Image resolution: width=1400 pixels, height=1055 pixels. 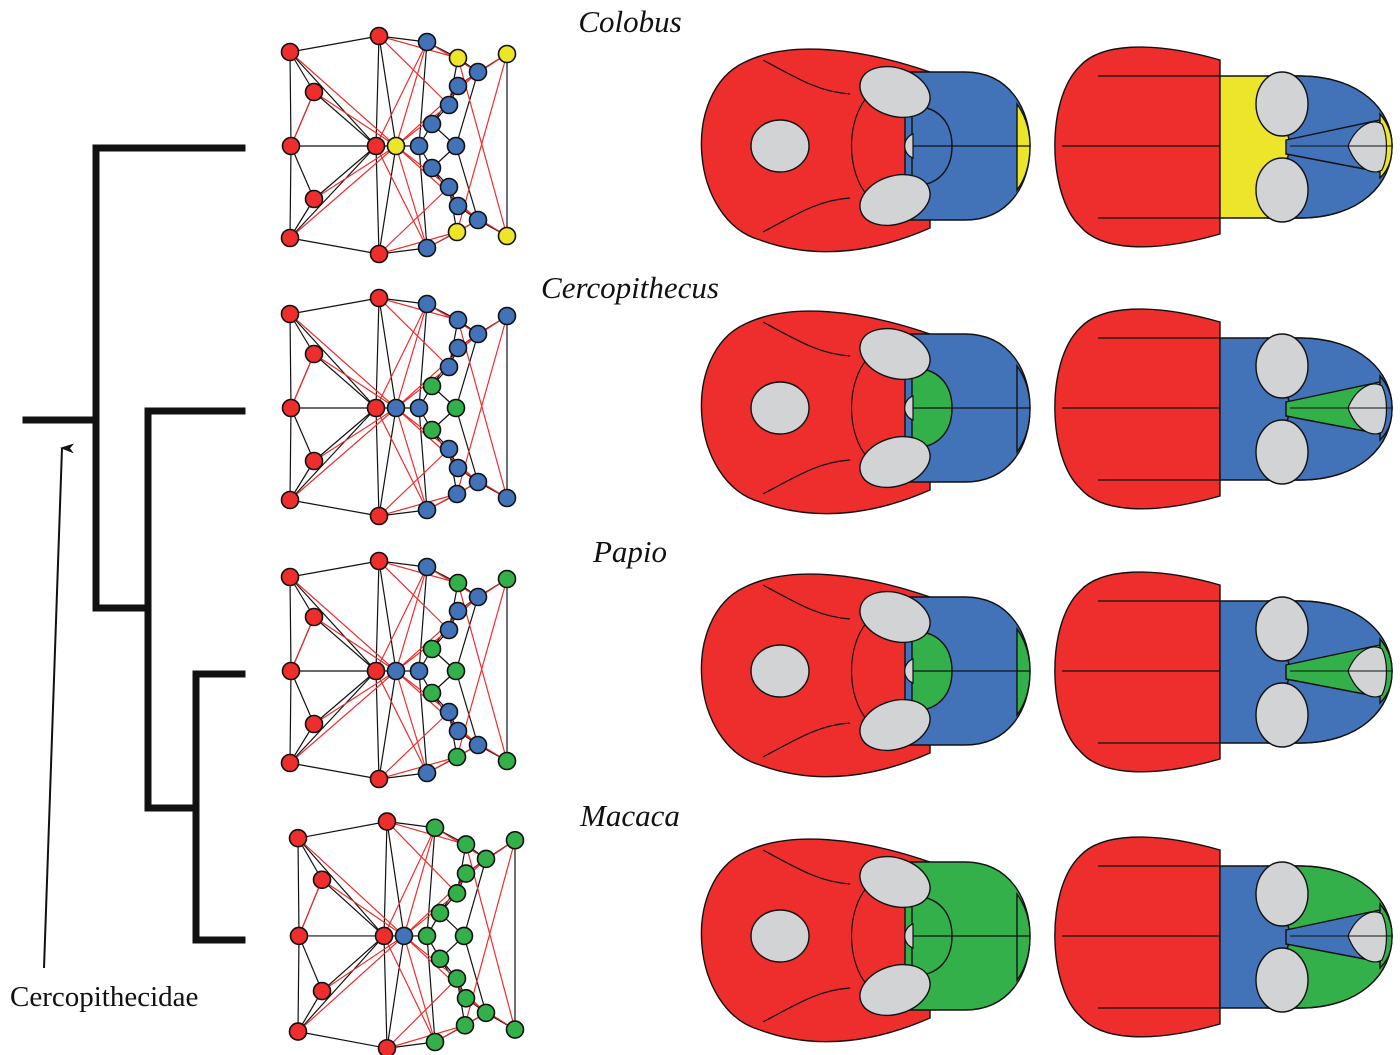 I want to click on taxon-label: Colobus, so click(x=629, y=21).